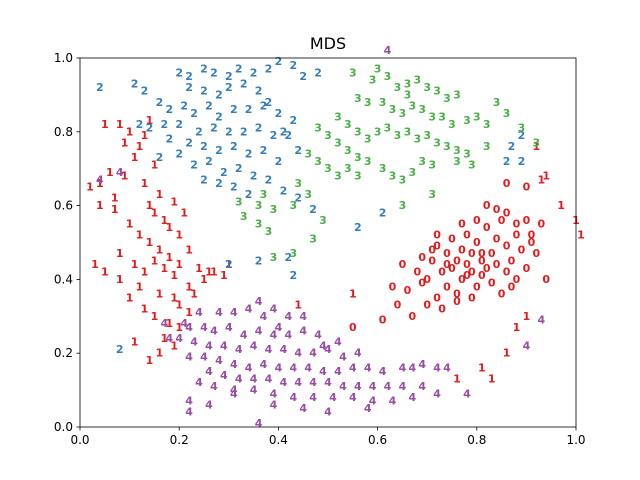  I want to click on x-tick-label: 1.0, so click(575, 440).